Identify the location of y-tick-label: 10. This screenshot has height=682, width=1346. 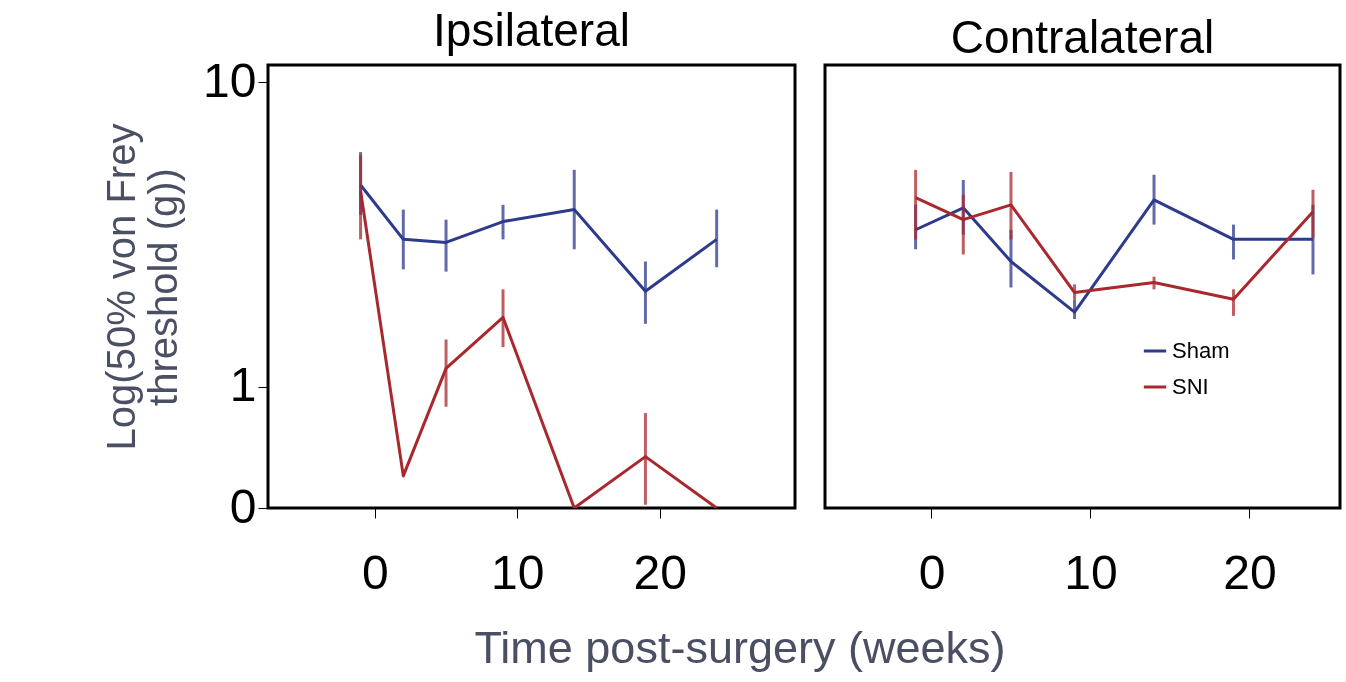
(230, 80).